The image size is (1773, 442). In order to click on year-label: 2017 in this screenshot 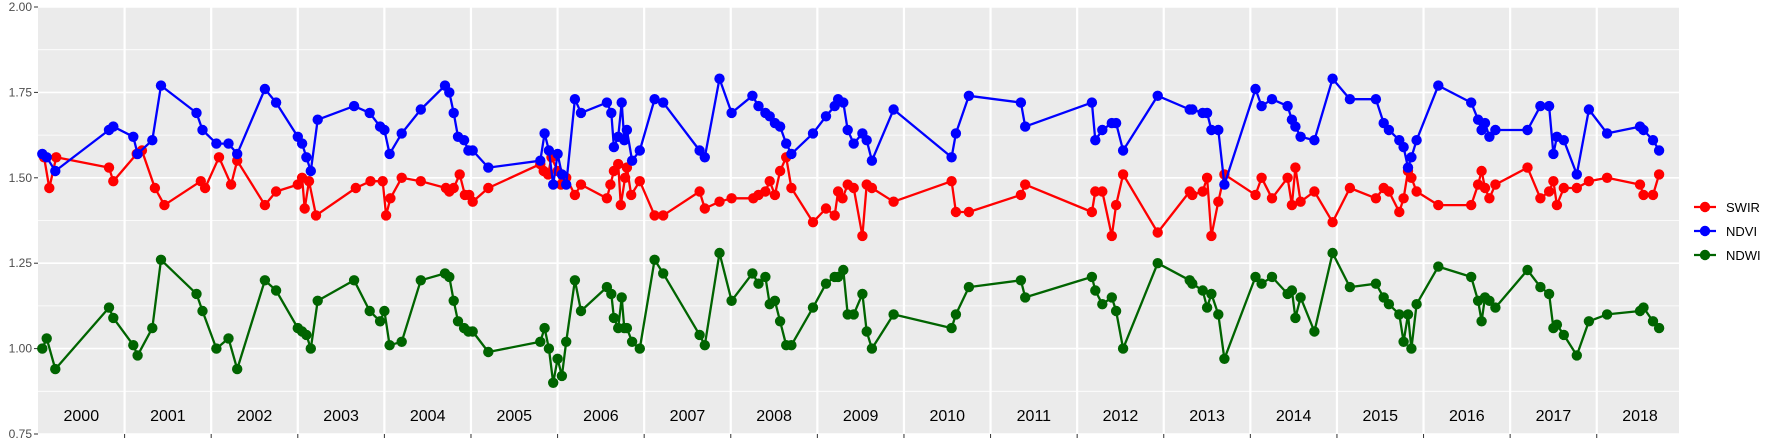, I will do `click(1554, 416)`.